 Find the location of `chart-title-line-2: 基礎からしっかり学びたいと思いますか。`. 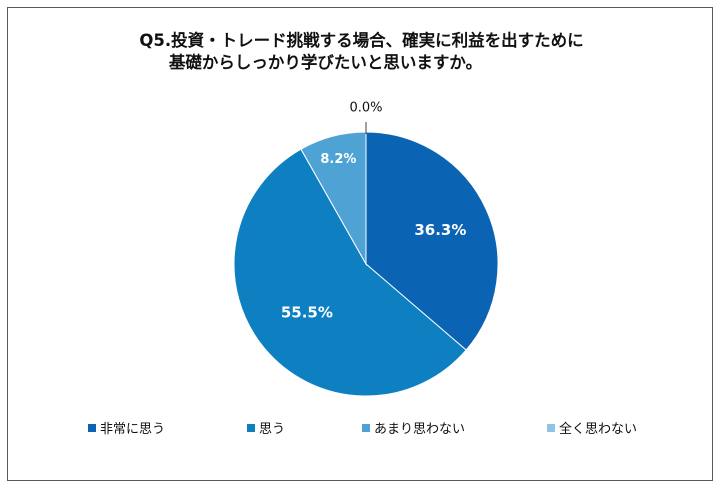

chart-title-line-2: 基礎からしっかり学びたいと思いますか。 is located at coordinates (325, 62).